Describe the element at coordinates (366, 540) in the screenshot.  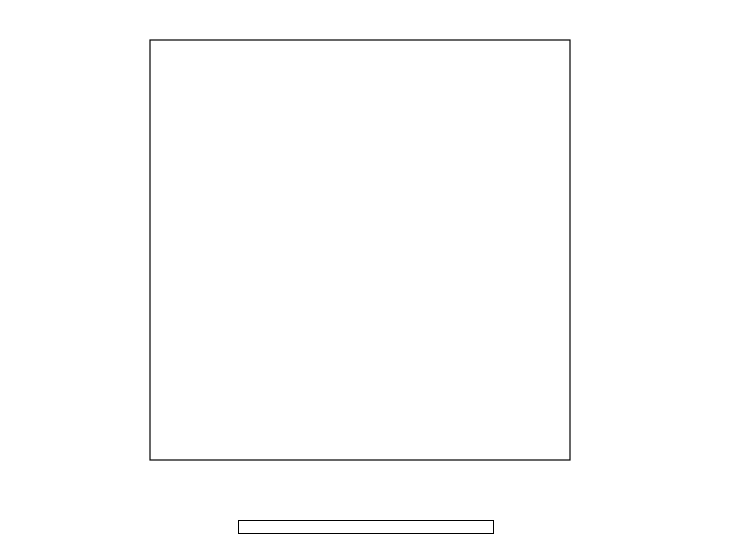
I see `colorbar-feet-ticks` at that location.